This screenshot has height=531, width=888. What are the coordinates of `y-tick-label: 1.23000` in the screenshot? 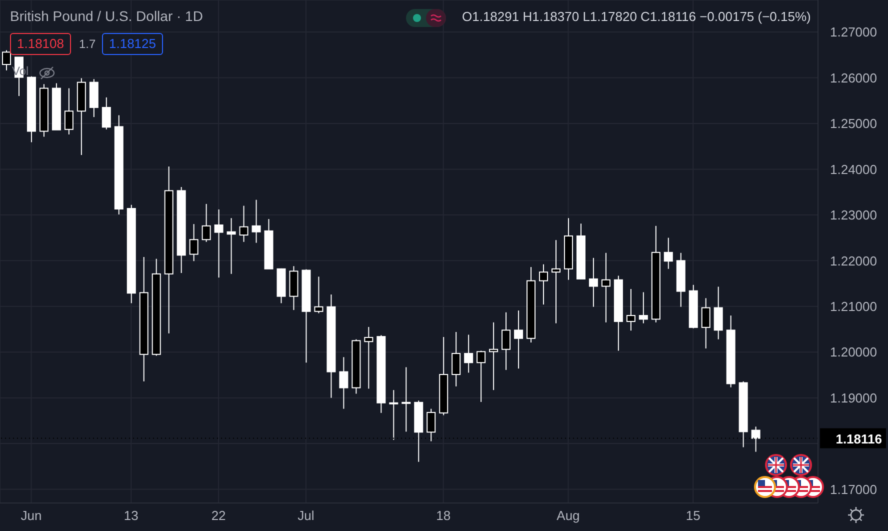 It's located at (853, 215).